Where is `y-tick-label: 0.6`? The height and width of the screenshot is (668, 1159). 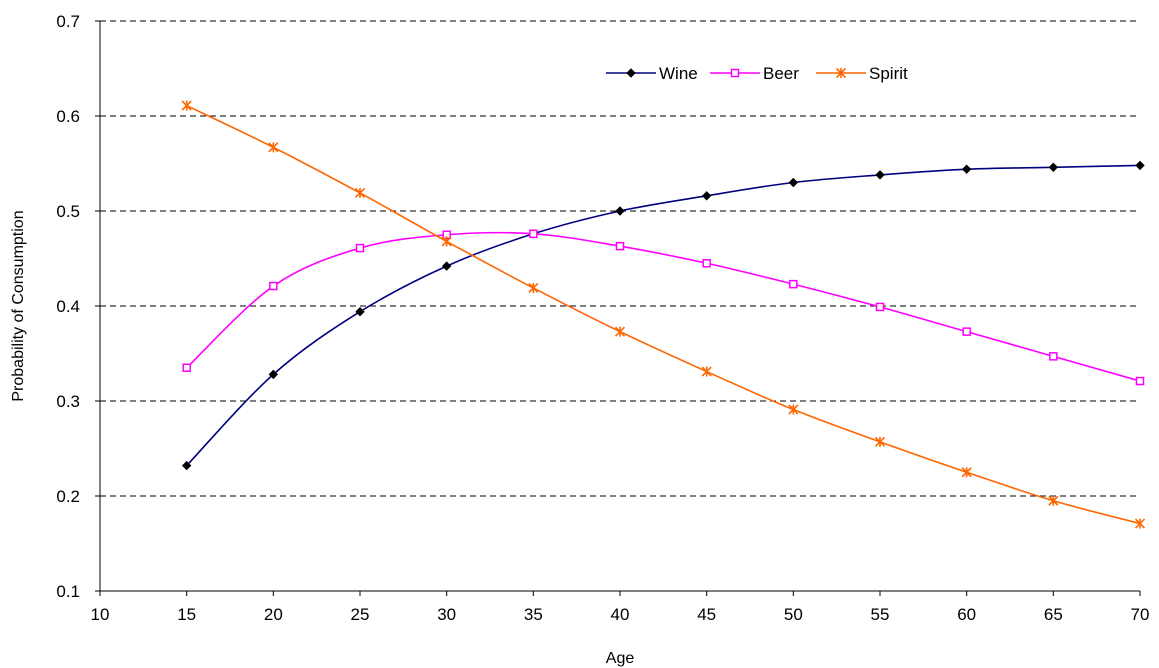 y-tick-label: 0.6 is located at coordinates (68, 116).